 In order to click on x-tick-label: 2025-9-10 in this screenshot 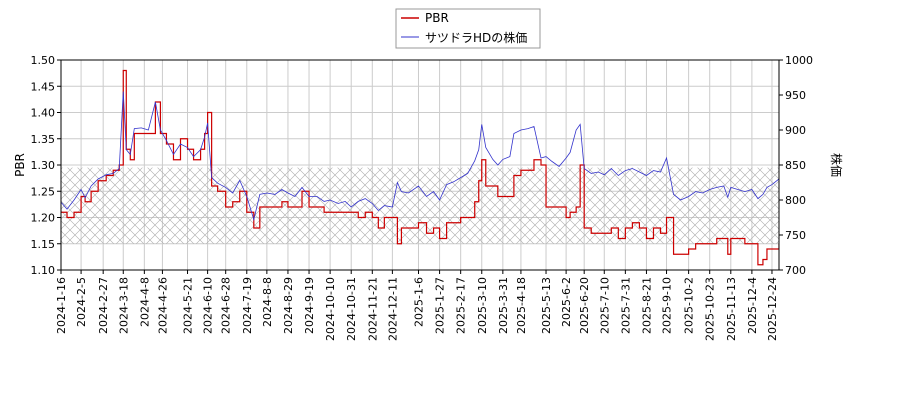, I will do `click(667, 305)`.